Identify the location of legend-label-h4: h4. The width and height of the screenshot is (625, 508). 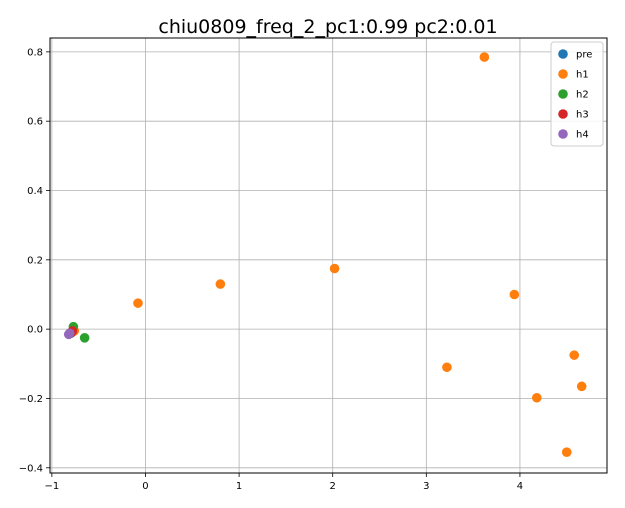
(582, 135).